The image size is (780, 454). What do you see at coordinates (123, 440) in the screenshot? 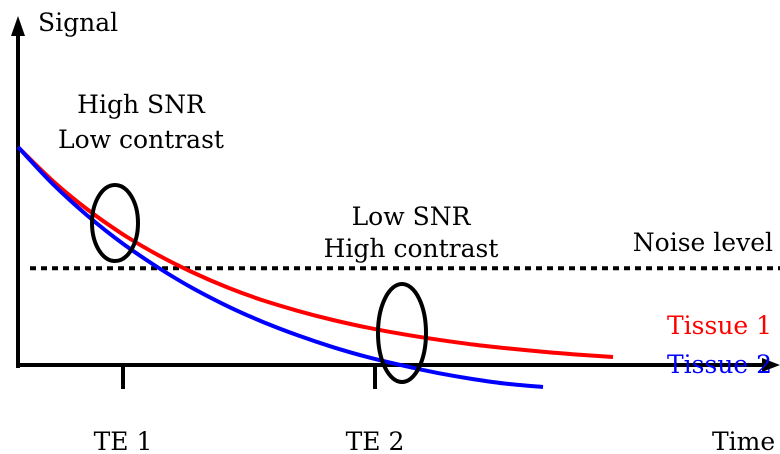
I see `x-tick-label-te1: TE 1` at bounding box center [123, 440].